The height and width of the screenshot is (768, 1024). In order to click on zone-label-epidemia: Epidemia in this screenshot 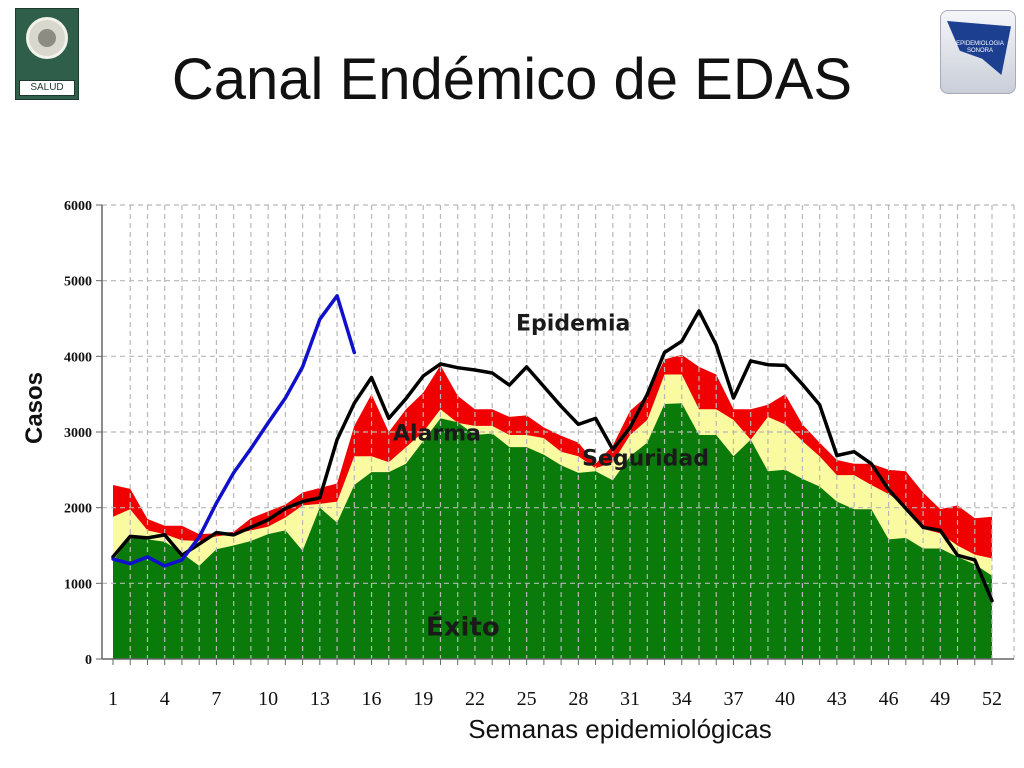, I will do `click(573, 324)`.